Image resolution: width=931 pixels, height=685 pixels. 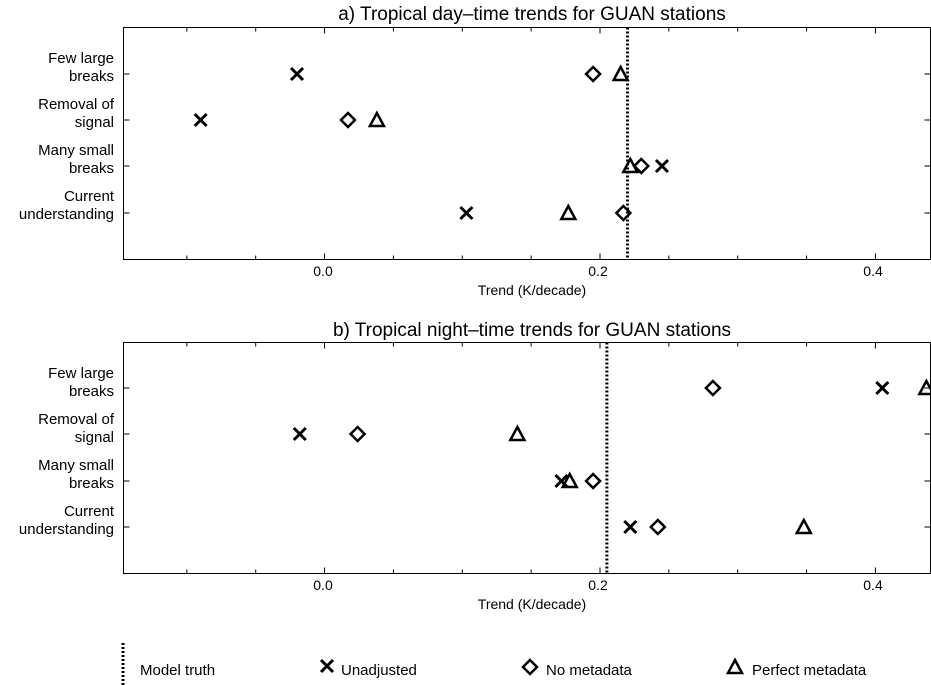 I want to click on panel-a-x-tick-labels: 0.0 0.2 0.4, so click(x=598, y=271).